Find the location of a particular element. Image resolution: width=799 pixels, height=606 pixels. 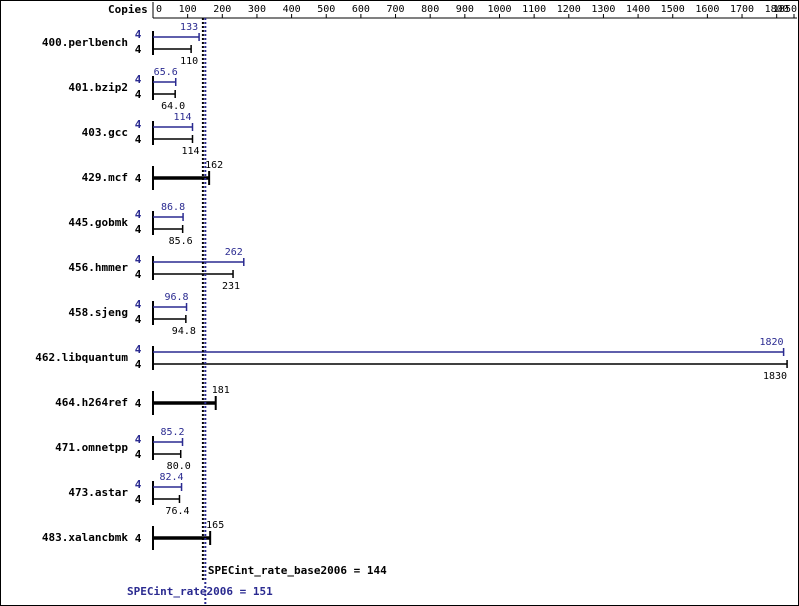

x-tick-label: 700 is located at coordinates (396, 9).